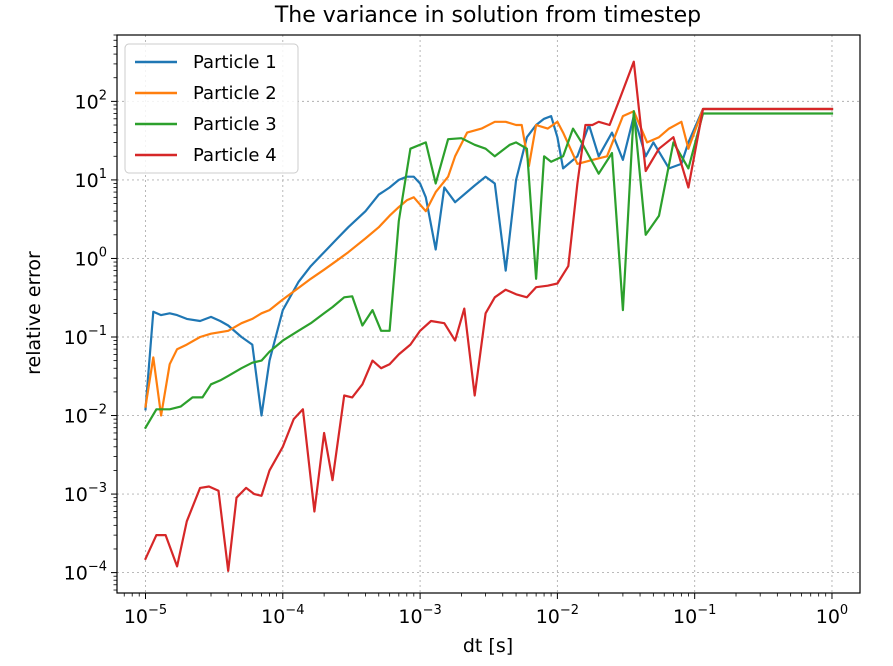 Image resolution: width=893 pixels, height=666 pixels. Describe the element at coordinates (91, 179) in the screenshot. I see `y-tick-label: 10¹` at that location.